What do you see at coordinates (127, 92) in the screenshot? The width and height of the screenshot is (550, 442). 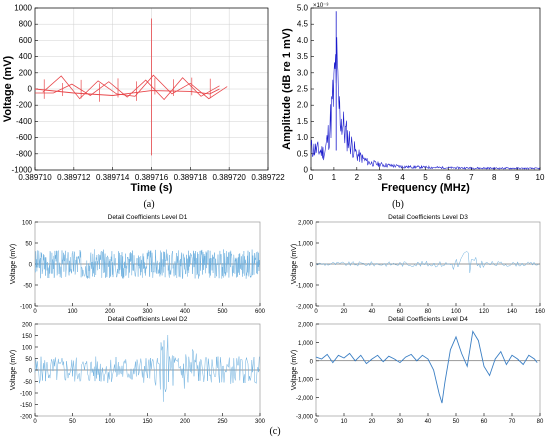 I see `voltage-baseline` at bounding box center [127, 92].